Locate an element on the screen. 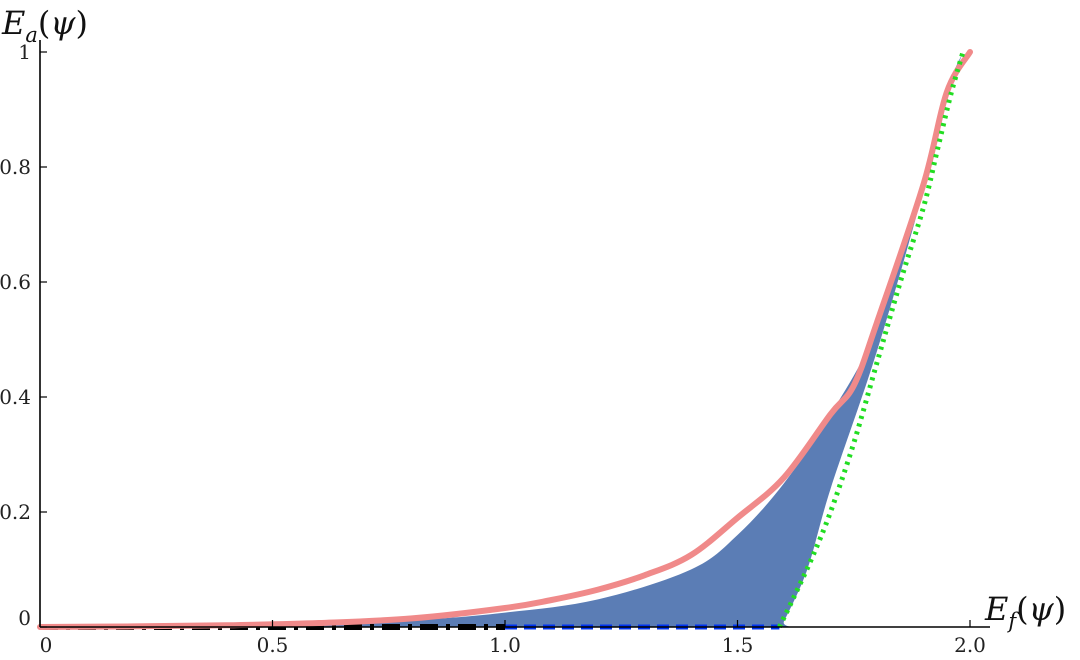  y-axis-label: Ea(ψ) is located at coordinates (44, 25).